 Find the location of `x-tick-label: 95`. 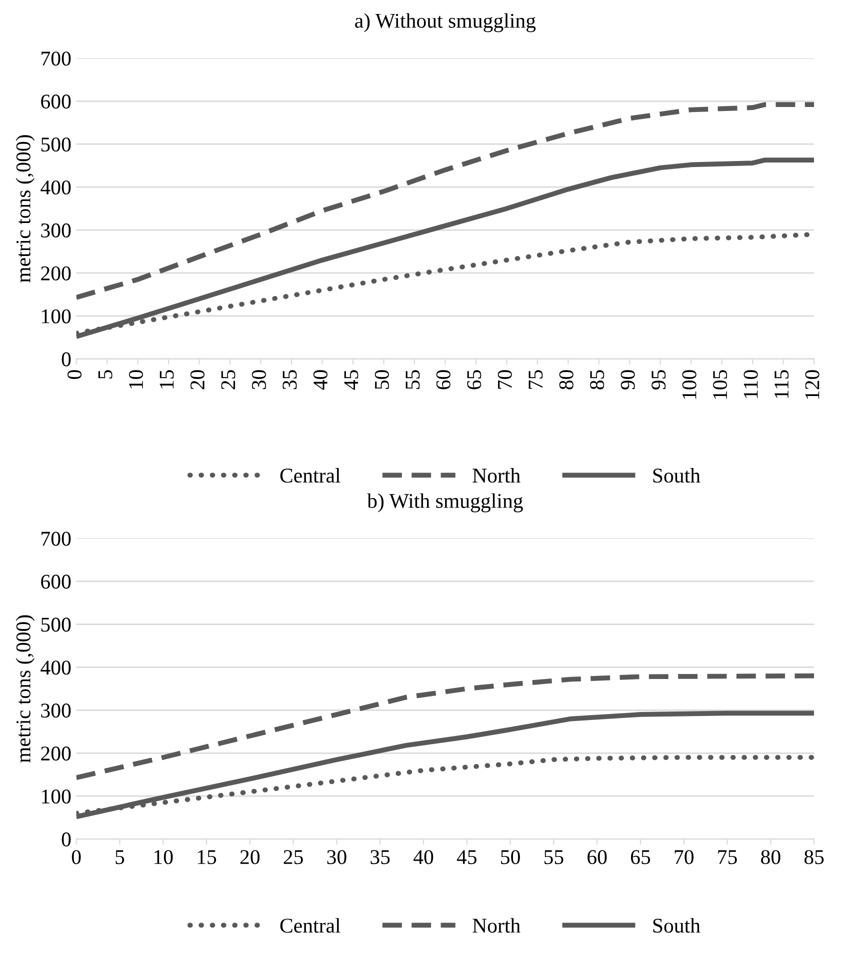

x-tick-label: 95 is located at coordinates (659, 380).